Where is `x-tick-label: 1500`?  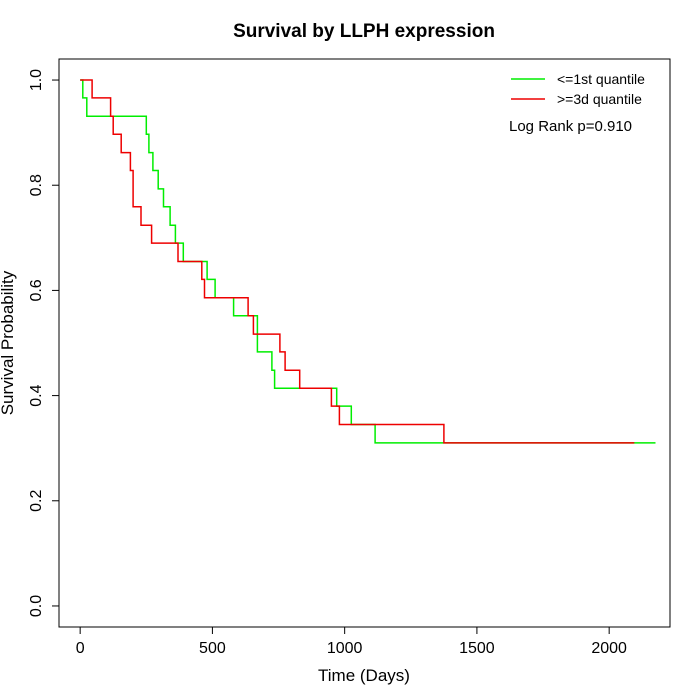
x-tick-label: 1500 is located at coordinates (477, 648).